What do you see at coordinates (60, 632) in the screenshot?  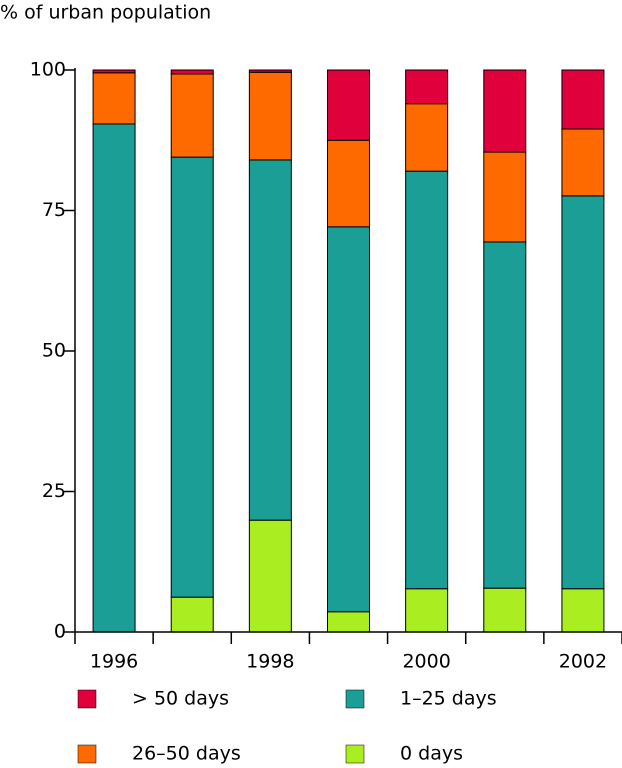 I see `y-tick-label: 0` at bounding box center [60, 632].